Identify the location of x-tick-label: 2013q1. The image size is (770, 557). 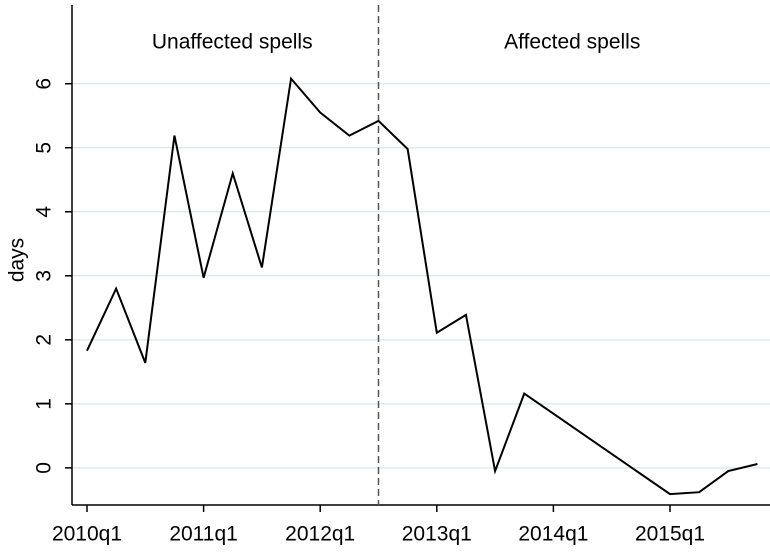
(437, 534).